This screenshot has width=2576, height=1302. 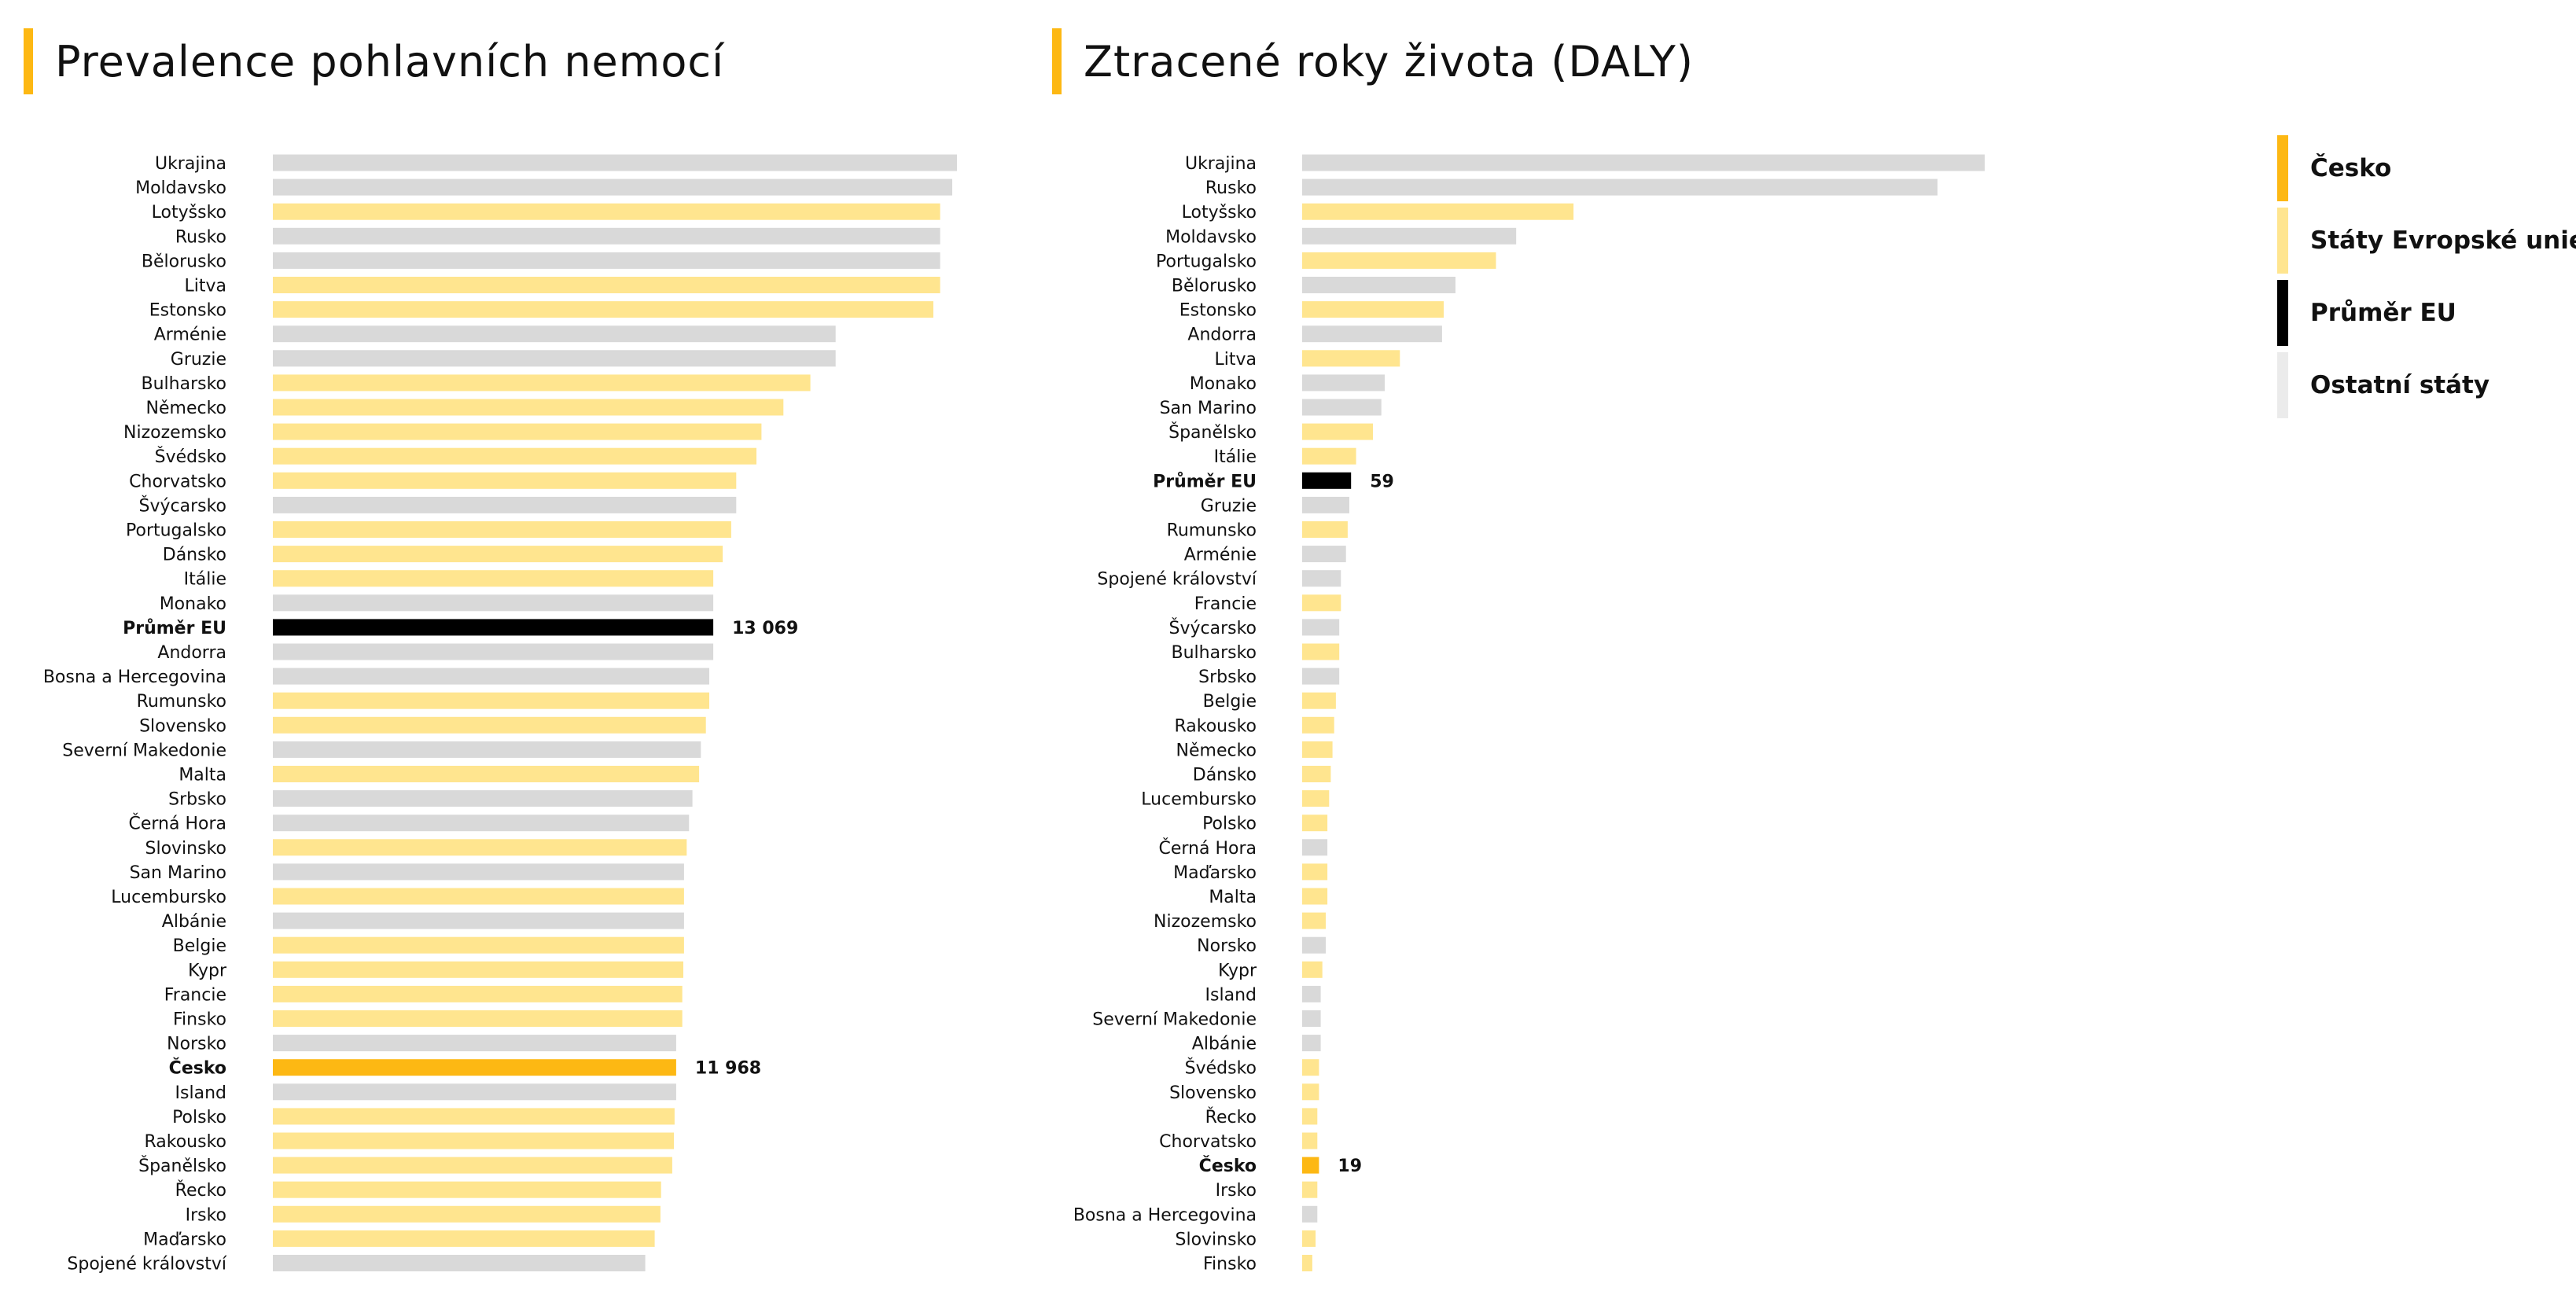 What do you see at coordinates (487, 750) in the screenshot?
I see `chart-1-bar-severni-makedonie` at bounding box center [487, 750].